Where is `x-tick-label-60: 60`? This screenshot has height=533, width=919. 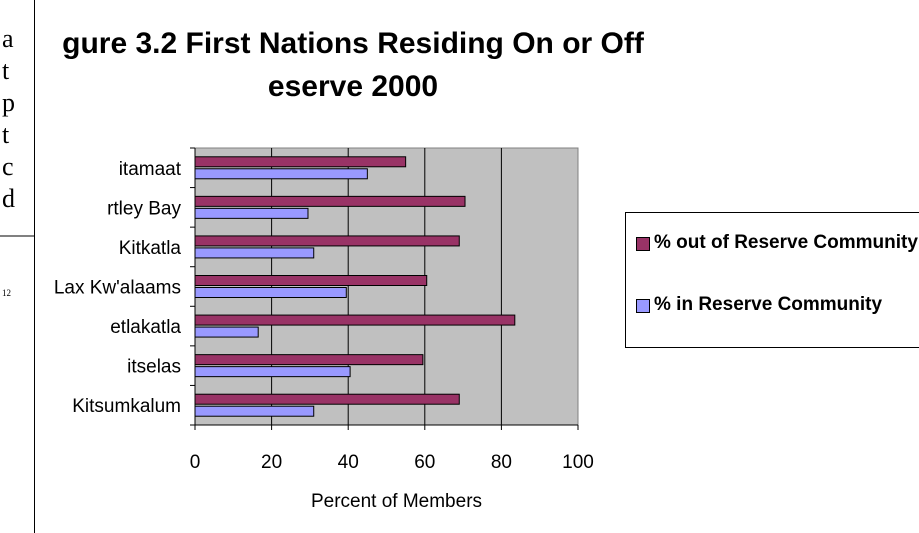
x-tick-label-60: 60 is located at coordinates (424, 462).